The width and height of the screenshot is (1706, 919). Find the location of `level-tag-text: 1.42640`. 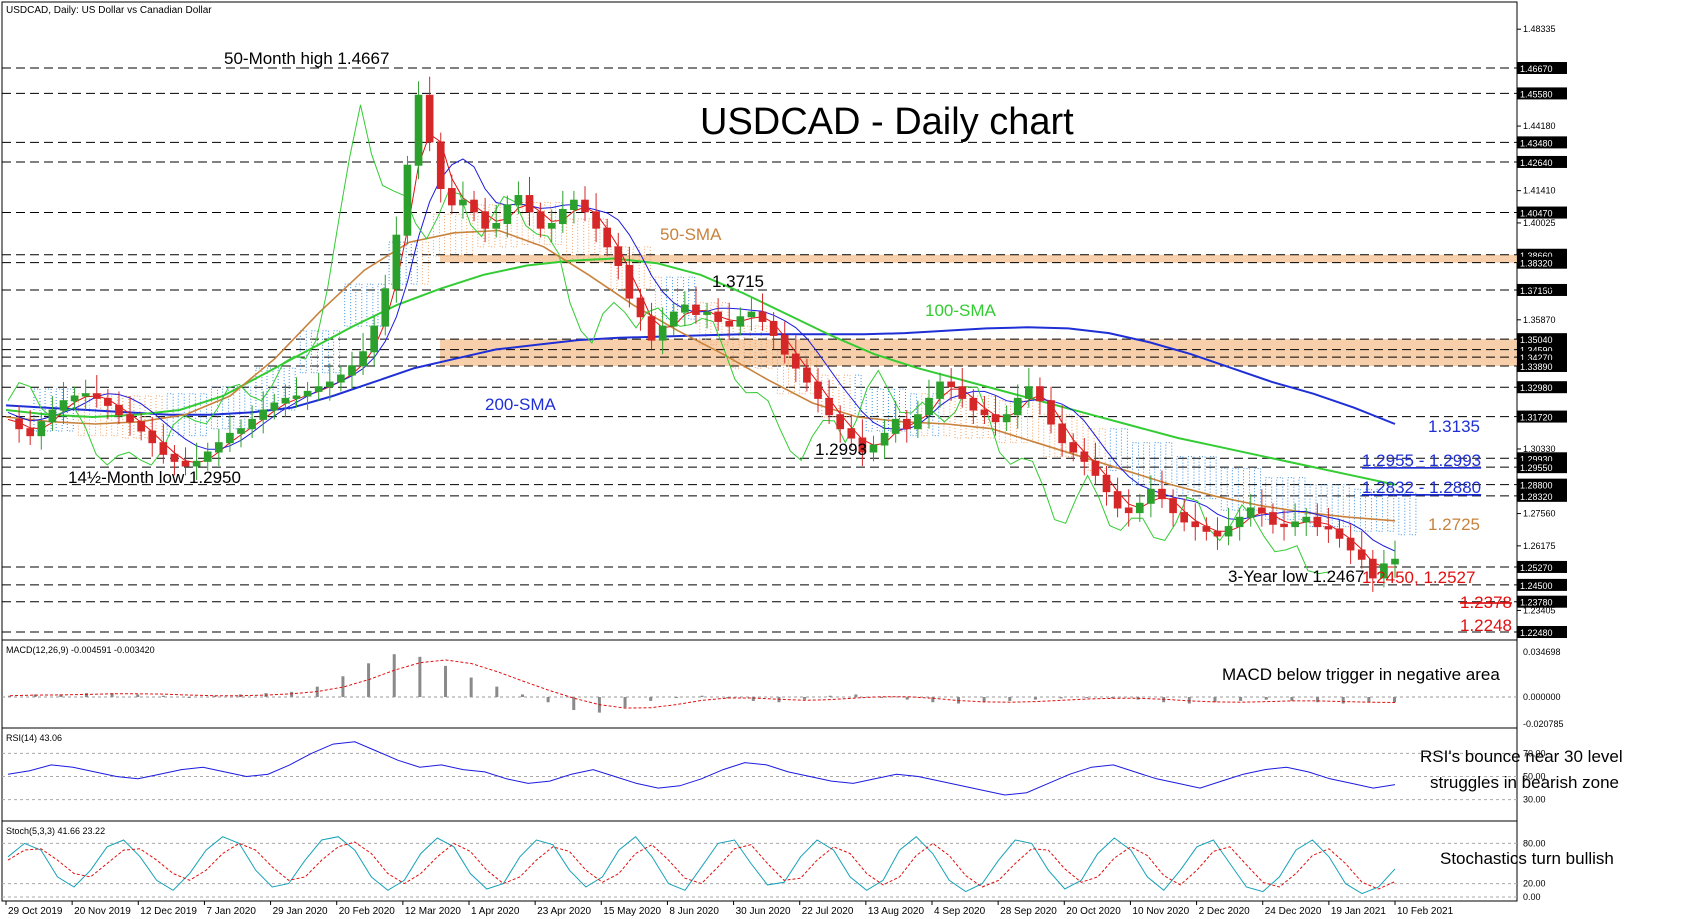

level-tag-text: 1.42640 is located at coordinates (1536, 163).